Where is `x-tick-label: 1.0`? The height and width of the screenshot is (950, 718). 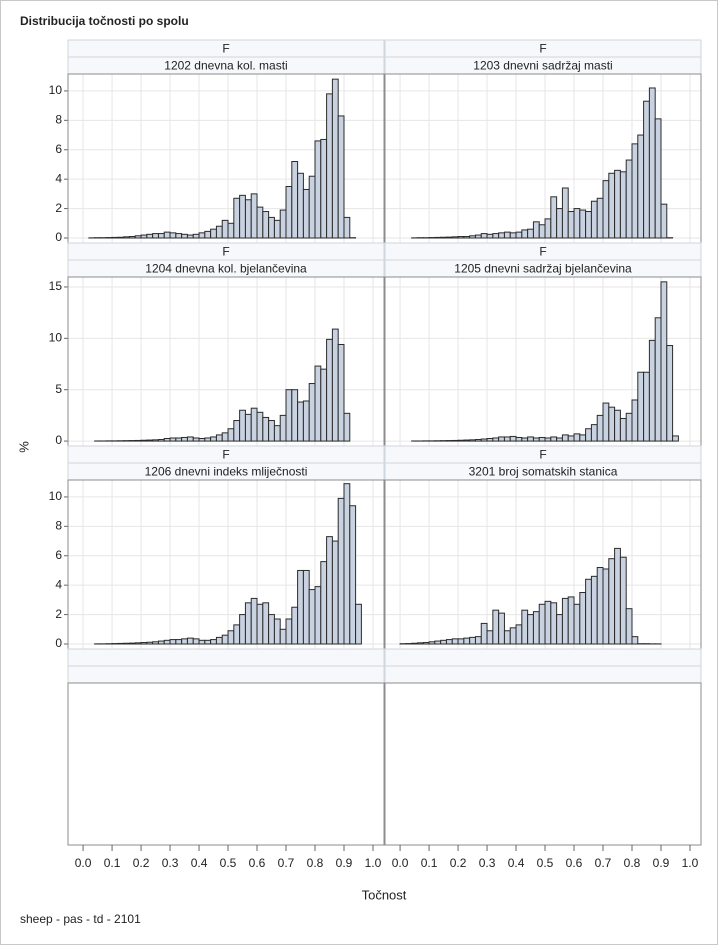 x-tick-label: 1.0 is located at coordinates (690, 863).